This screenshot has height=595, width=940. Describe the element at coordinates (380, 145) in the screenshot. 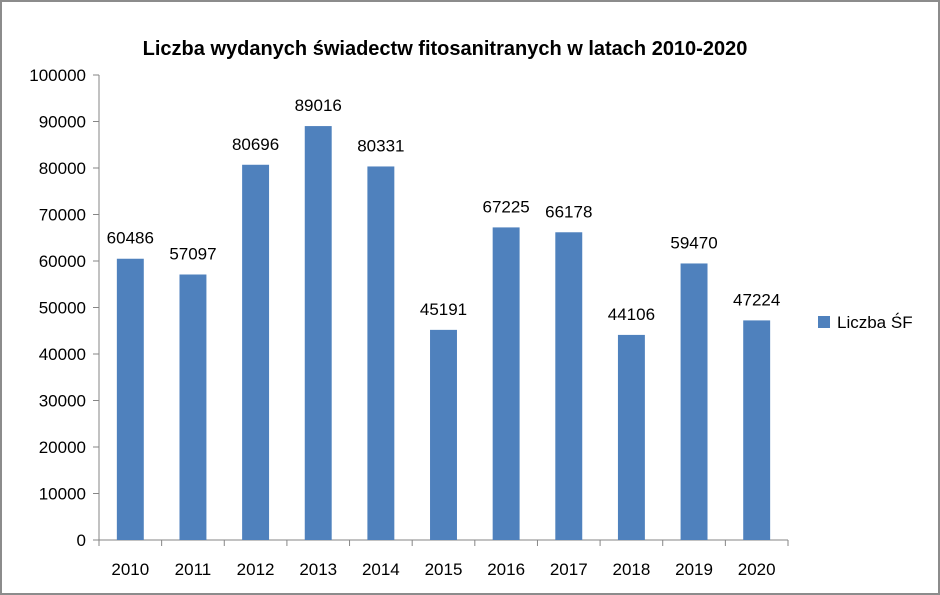

I see `data-label-2014: 80331` at that location.